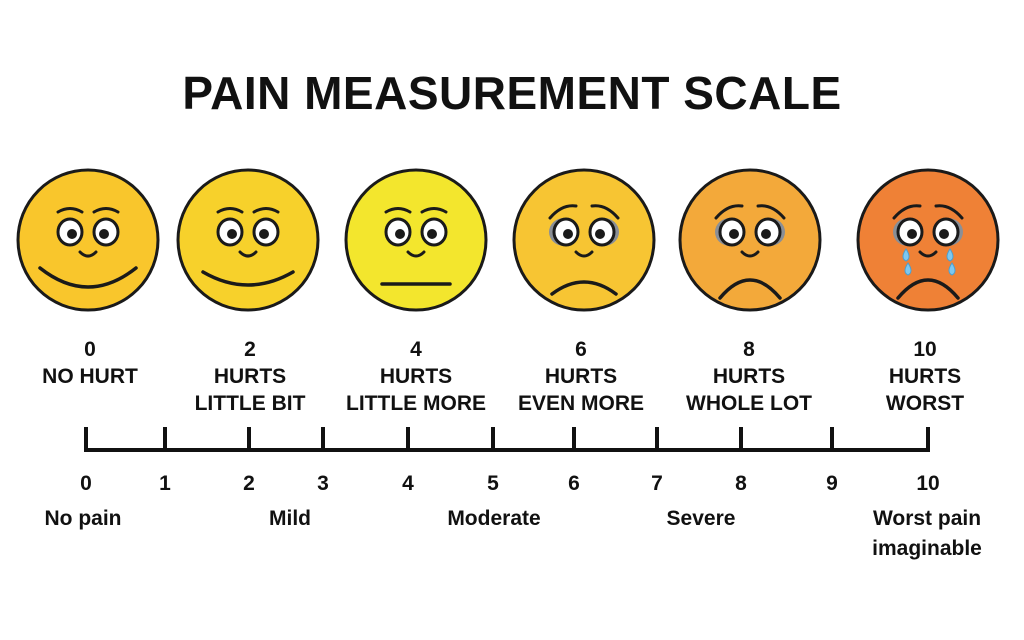 The image size is (1024, 640). I want to click on scale-tick-label: 5, so click(493, 483).